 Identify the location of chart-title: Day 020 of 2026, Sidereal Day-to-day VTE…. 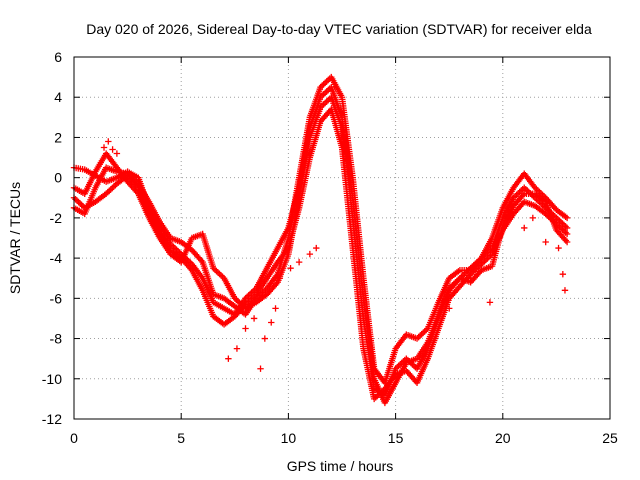
(339, 29).